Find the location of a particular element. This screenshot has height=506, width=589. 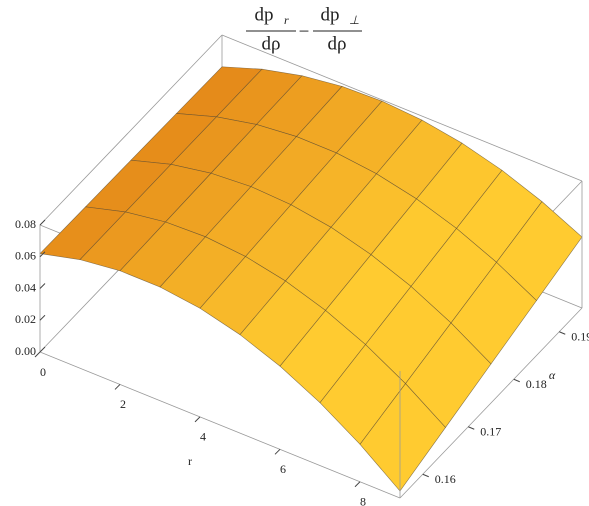

x-tick-label: 6 is located at coordinates (283, 469).